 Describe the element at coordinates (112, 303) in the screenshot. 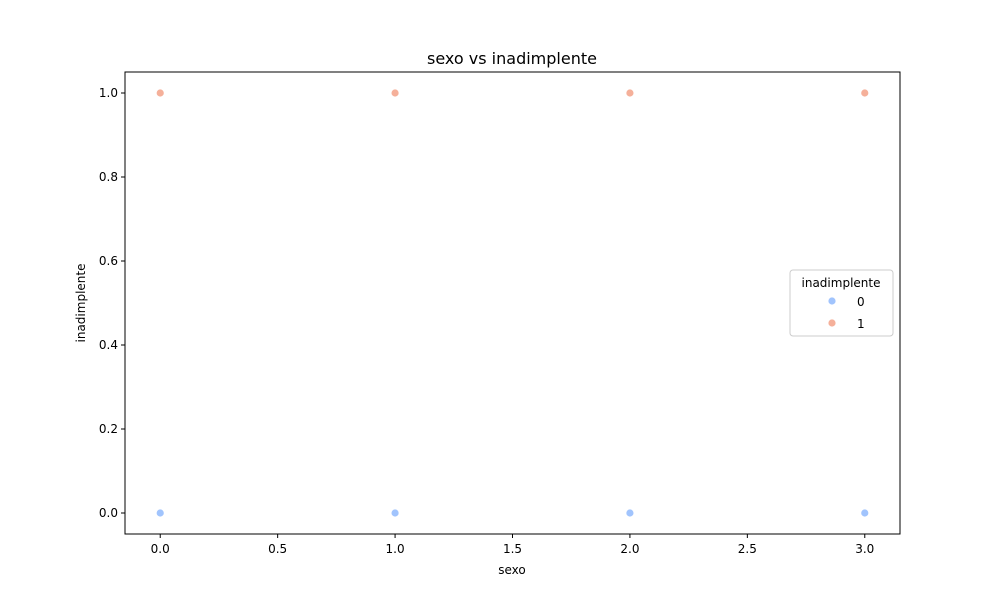

I see `y-axis: 0.0 0.2 0.4 0.6 0.8 1.0` at that location.